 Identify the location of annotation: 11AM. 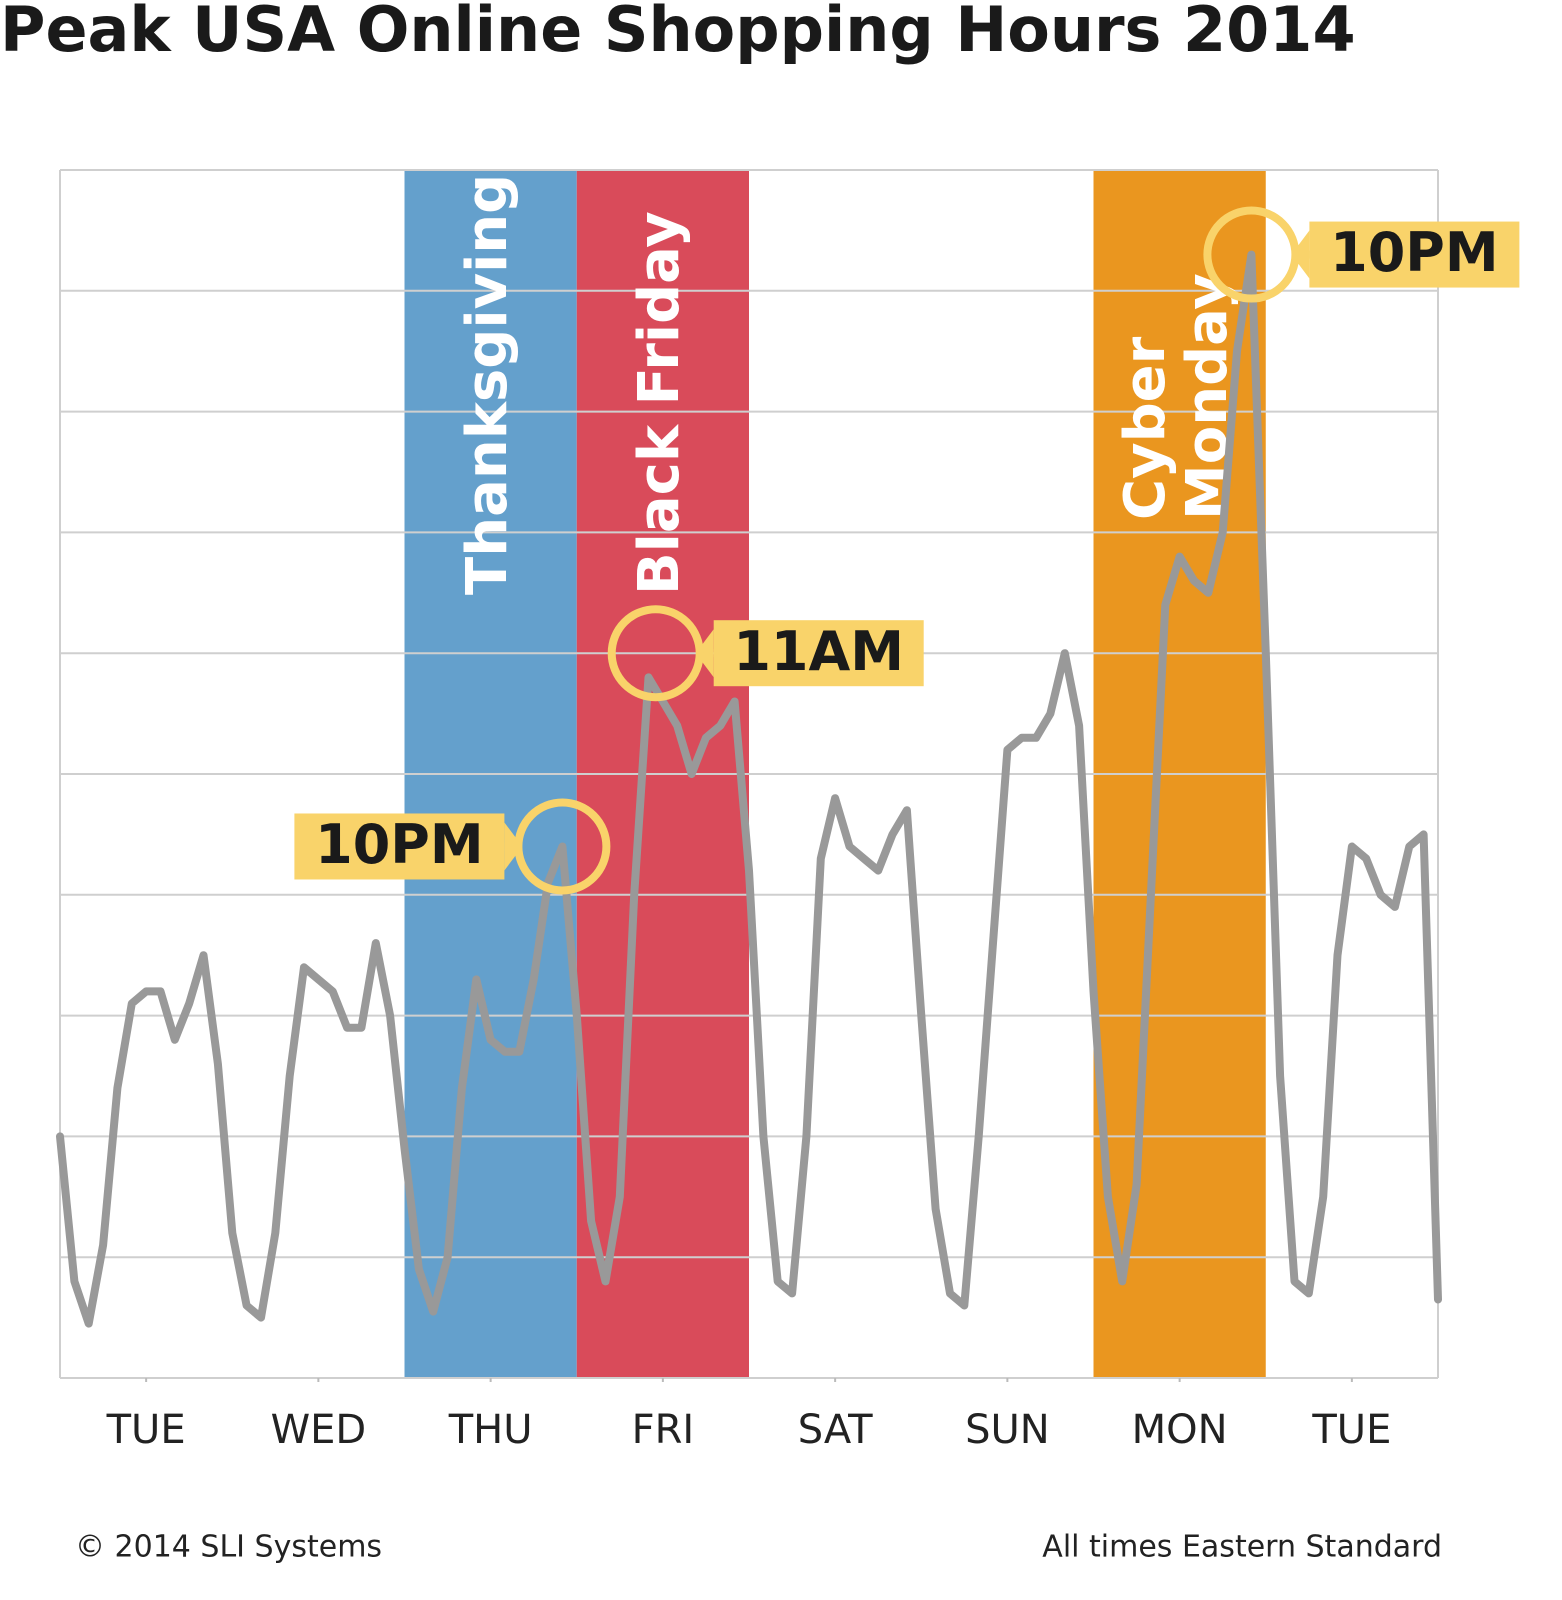
(765, 653).